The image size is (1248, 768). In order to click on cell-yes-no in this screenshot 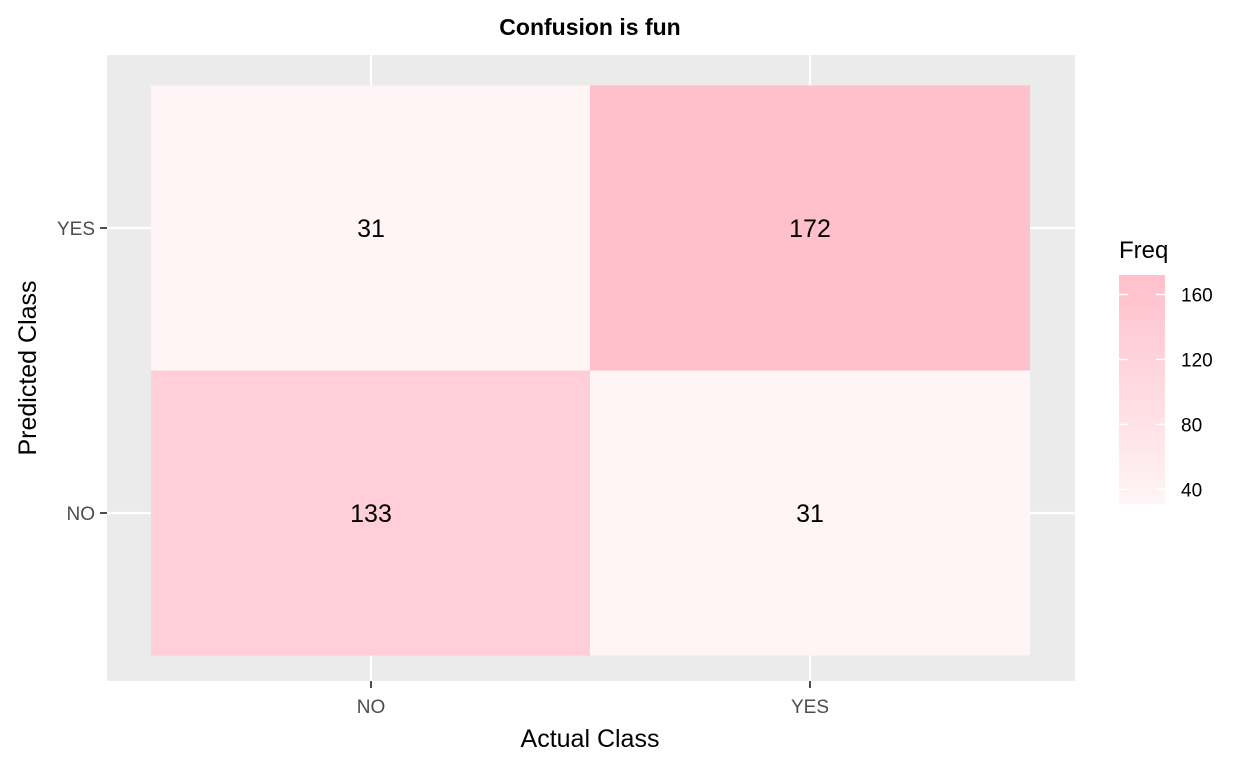, I will do `click(810, 513)`.